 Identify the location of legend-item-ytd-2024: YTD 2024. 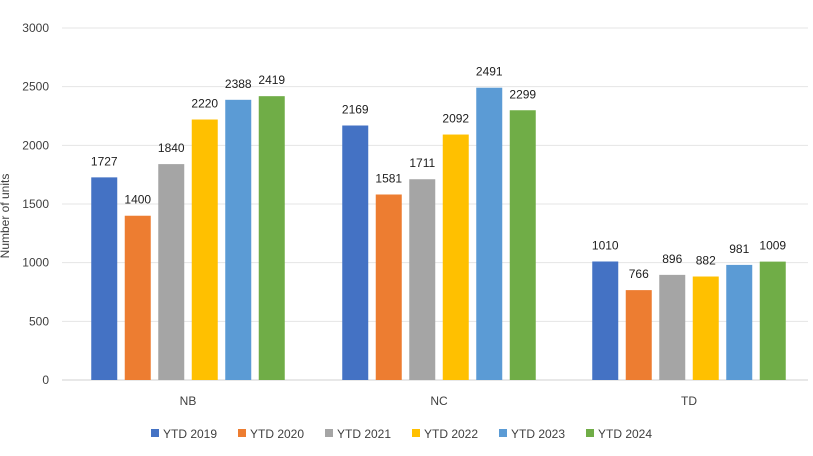
(619, 434).